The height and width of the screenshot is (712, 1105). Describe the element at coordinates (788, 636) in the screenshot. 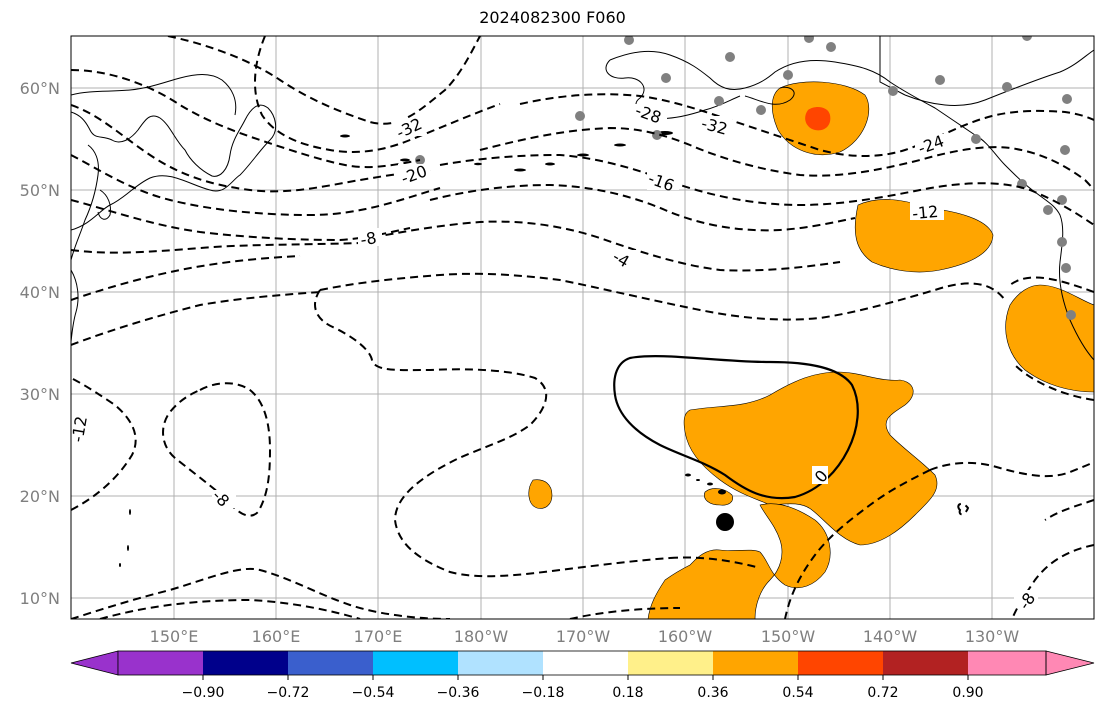

I see `lon-label: 150°W` at that location.